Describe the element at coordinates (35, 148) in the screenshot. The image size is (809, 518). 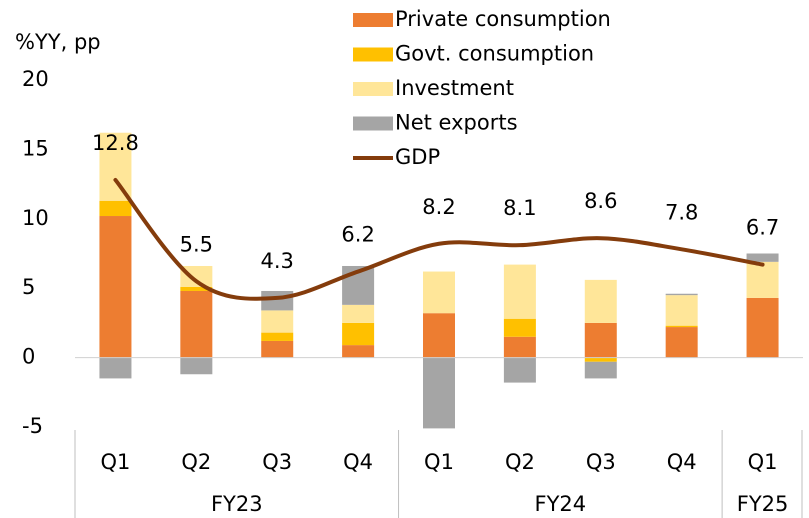
I see `y-tick-label: 15` at that location.